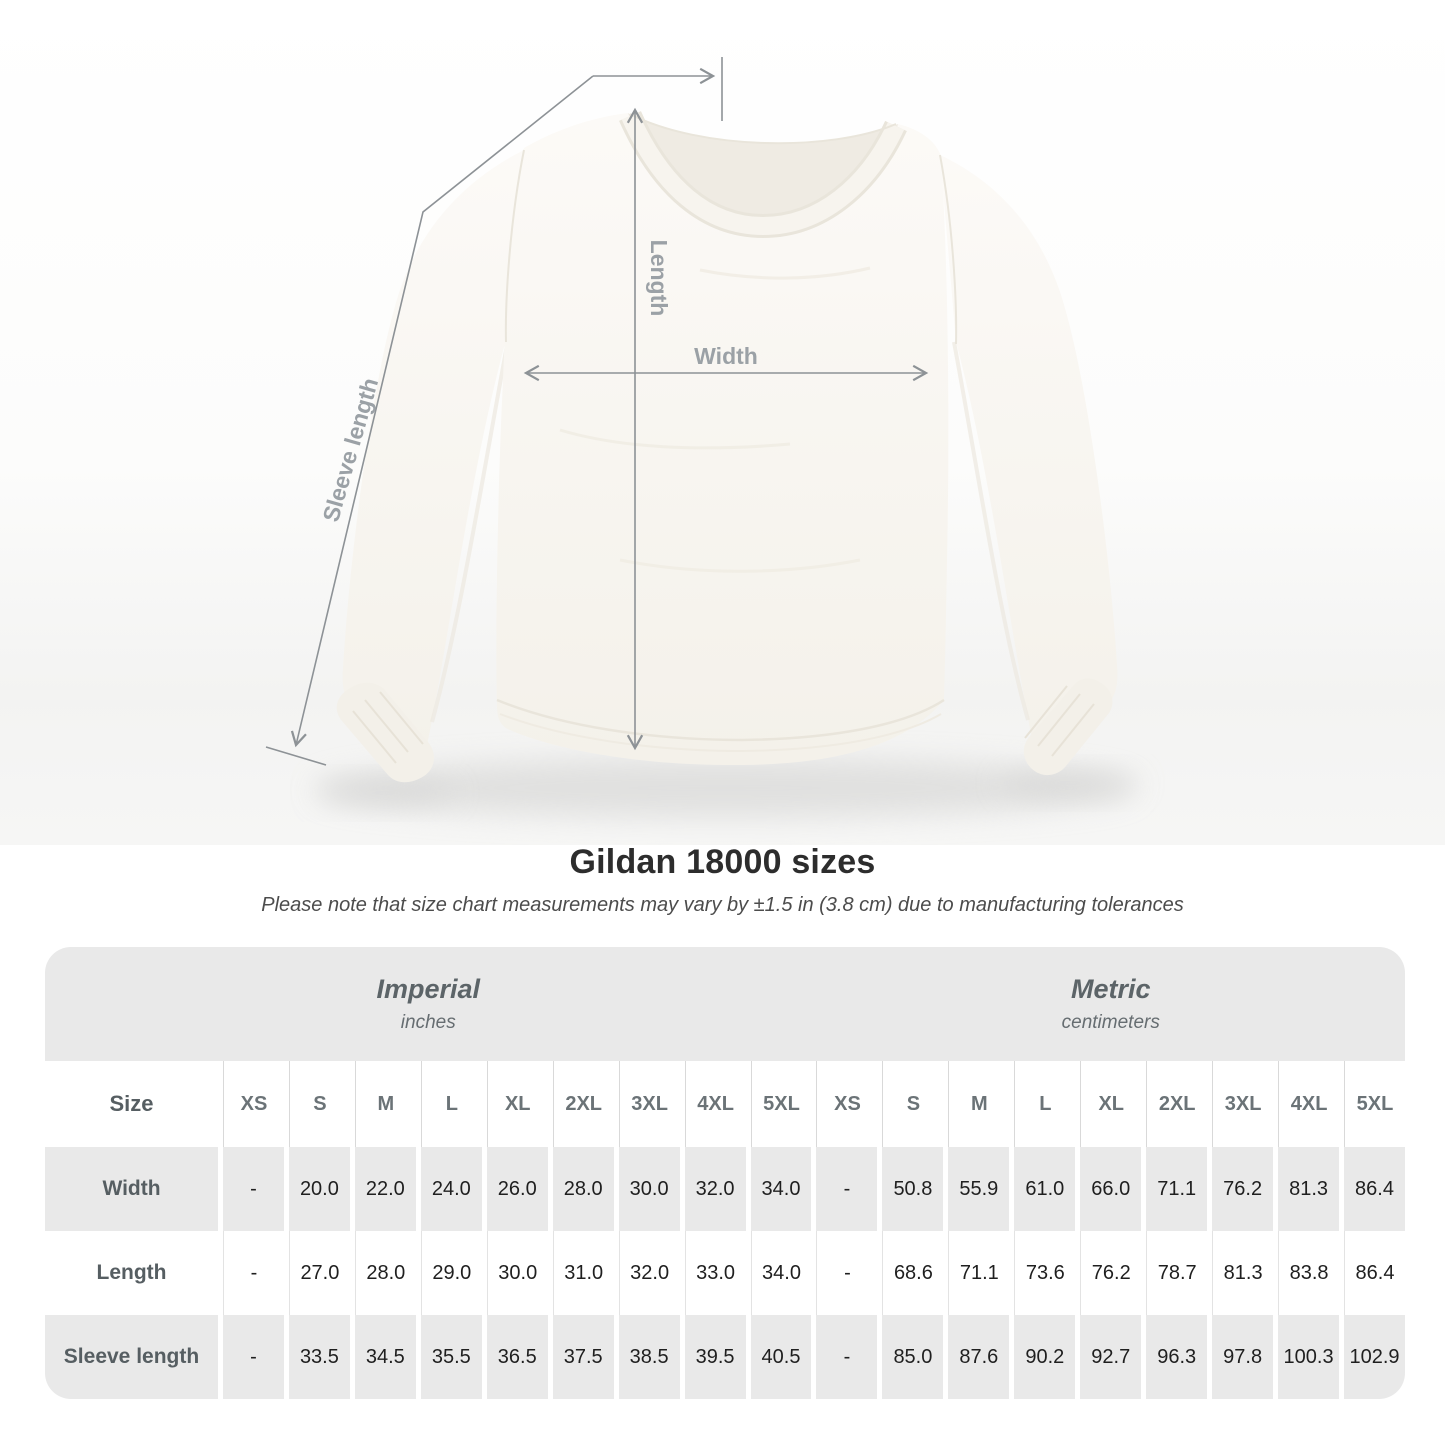 The height and width of the screenshot is (1445, 1445). What do you see at coordinates (131, 1189) in the screenshot?
I see `row-label: Width` at bounding box center [131, 1189].